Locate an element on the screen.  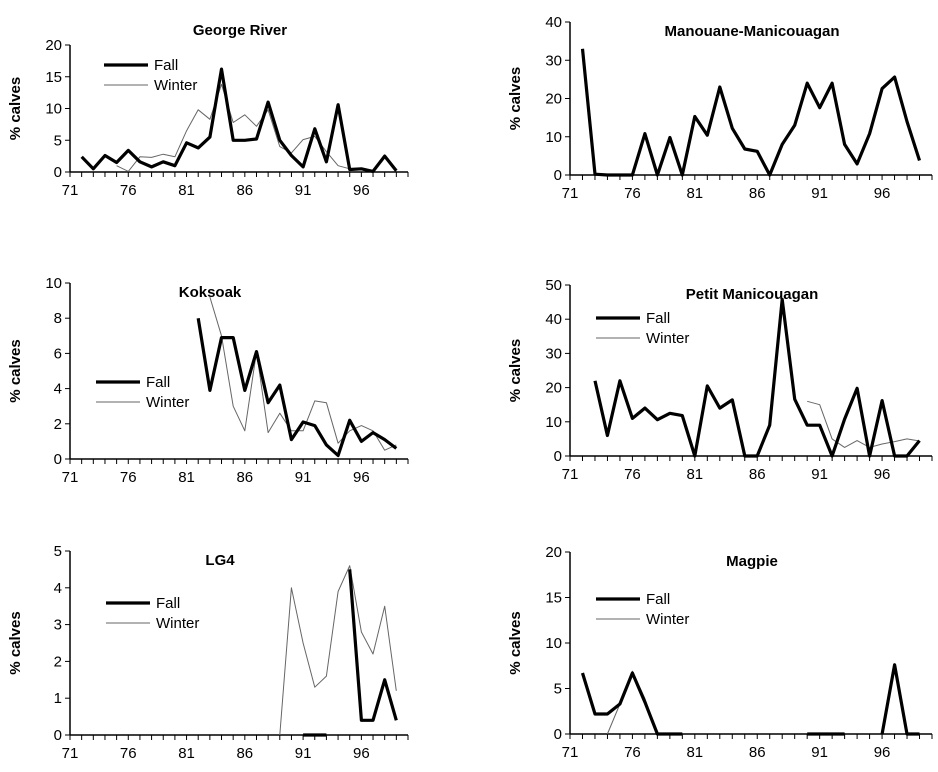
chart-title: LG4 is located at coordinates (220, 560).